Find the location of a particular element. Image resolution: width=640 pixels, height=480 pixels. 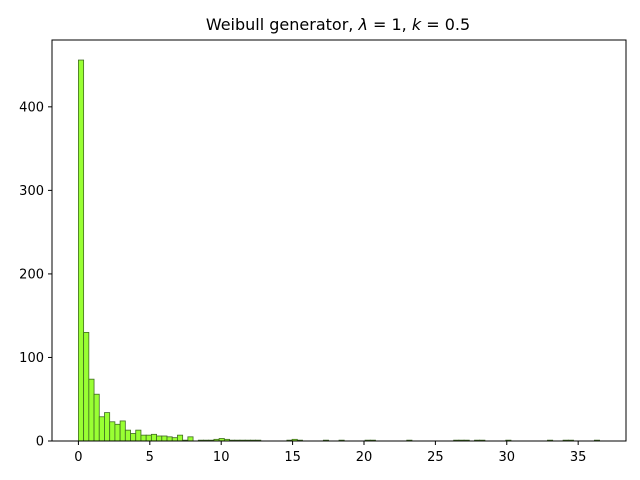

y-tick-label: 0 is located at coordinates (40, 442).